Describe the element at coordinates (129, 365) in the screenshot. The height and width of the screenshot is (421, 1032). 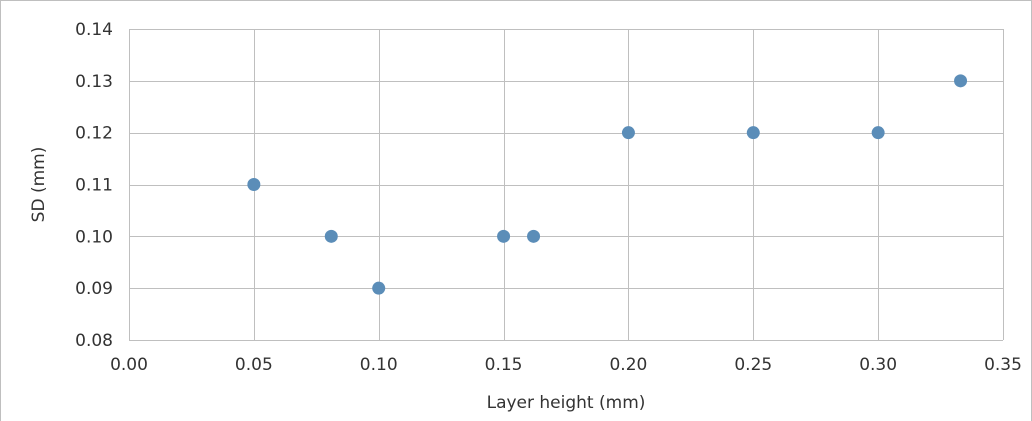
I see `x-tick-label: 0.00` at that location.